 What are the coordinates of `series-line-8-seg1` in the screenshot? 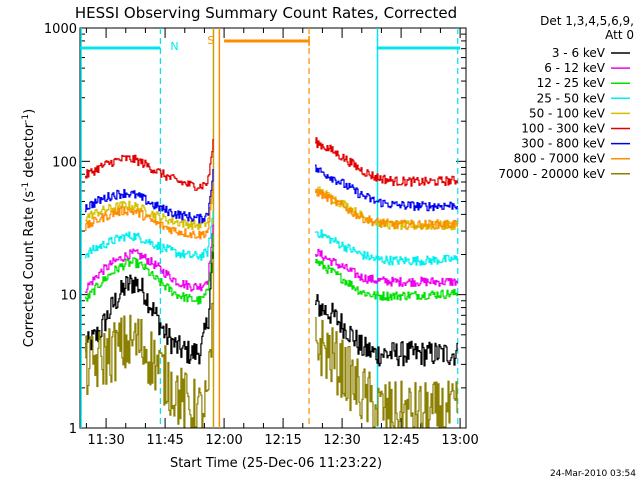 It's located at (149, 365).